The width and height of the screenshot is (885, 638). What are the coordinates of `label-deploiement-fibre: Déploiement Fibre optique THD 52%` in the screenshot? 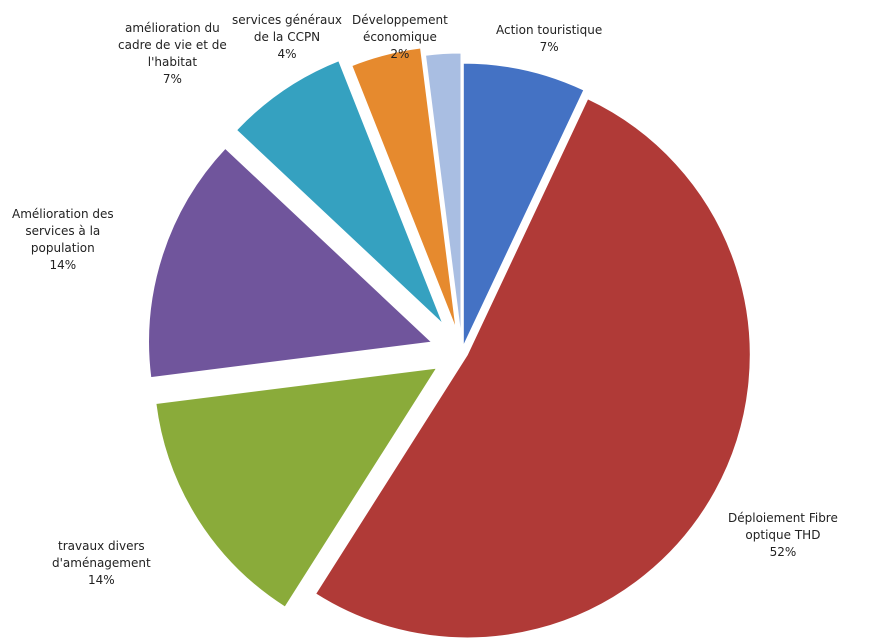 It's located at (783, 535).